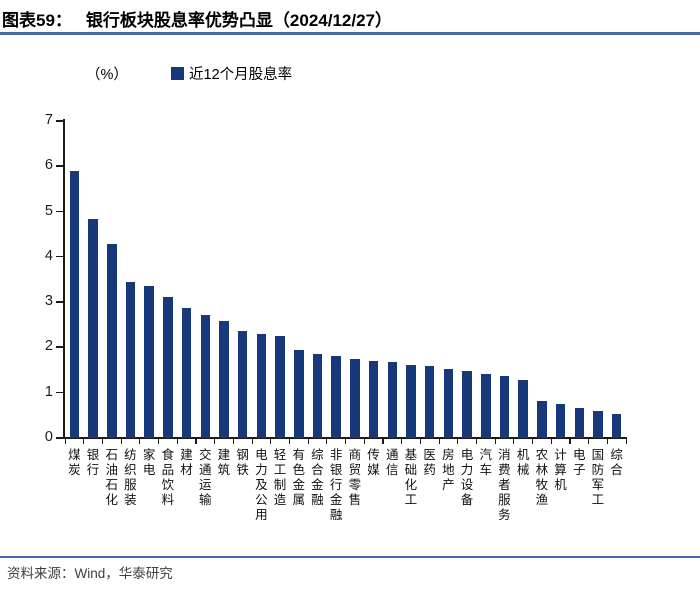 This screenshot has height=591, width=700. Describe the element at coordinates (239, 20) in the screenshot. I see `figure-title: 银行板块股息率优势凸显（2024/12/27）` at that location.